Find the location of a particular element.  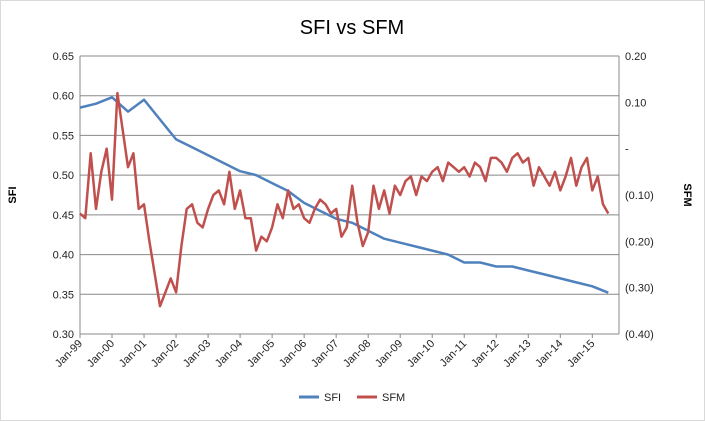

x-tick-label: Jan-14 is located at coordinates (549, 354).